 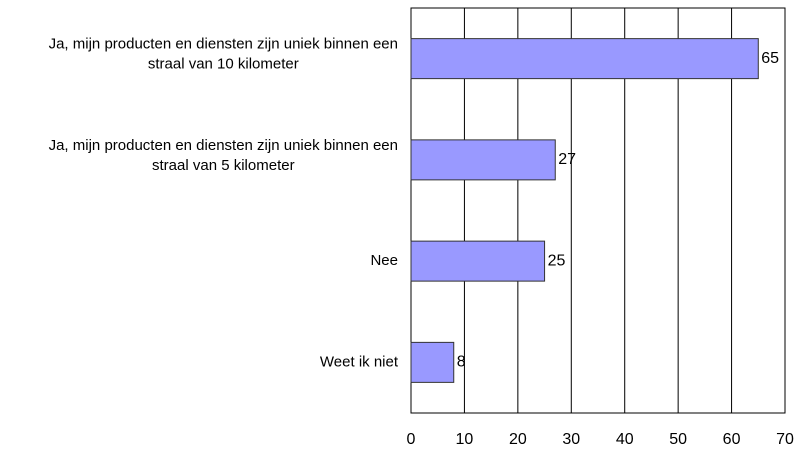 What do you see at coordinates (359, 361) in the screenshot?
I see `y-tick-label: Weet ik niet` at bounding box center [359, 361].